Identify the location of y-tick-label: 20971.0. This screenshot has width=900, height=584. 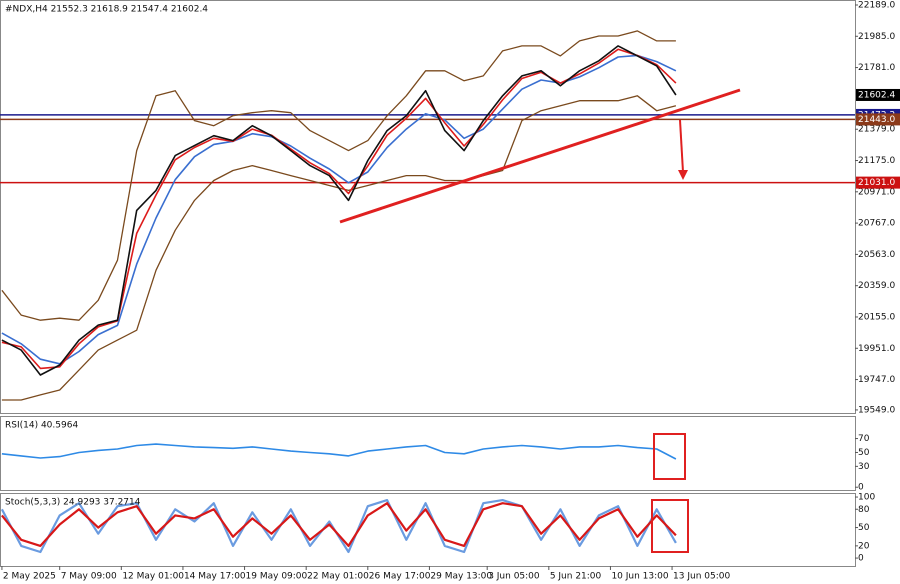
(876, 192).